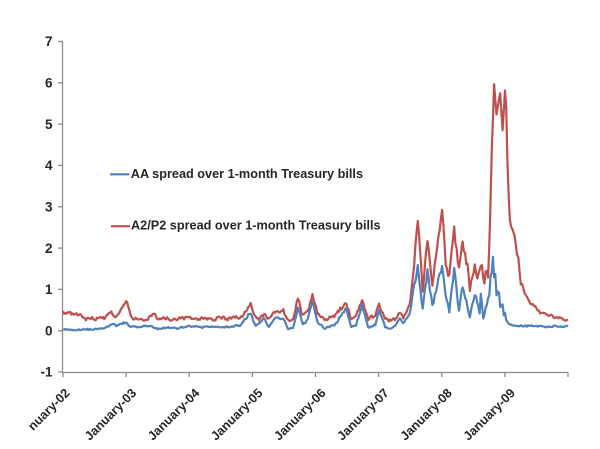 This screenshot has height=449, width=600. I want to click on svg-text: 7, so click(49, 41).